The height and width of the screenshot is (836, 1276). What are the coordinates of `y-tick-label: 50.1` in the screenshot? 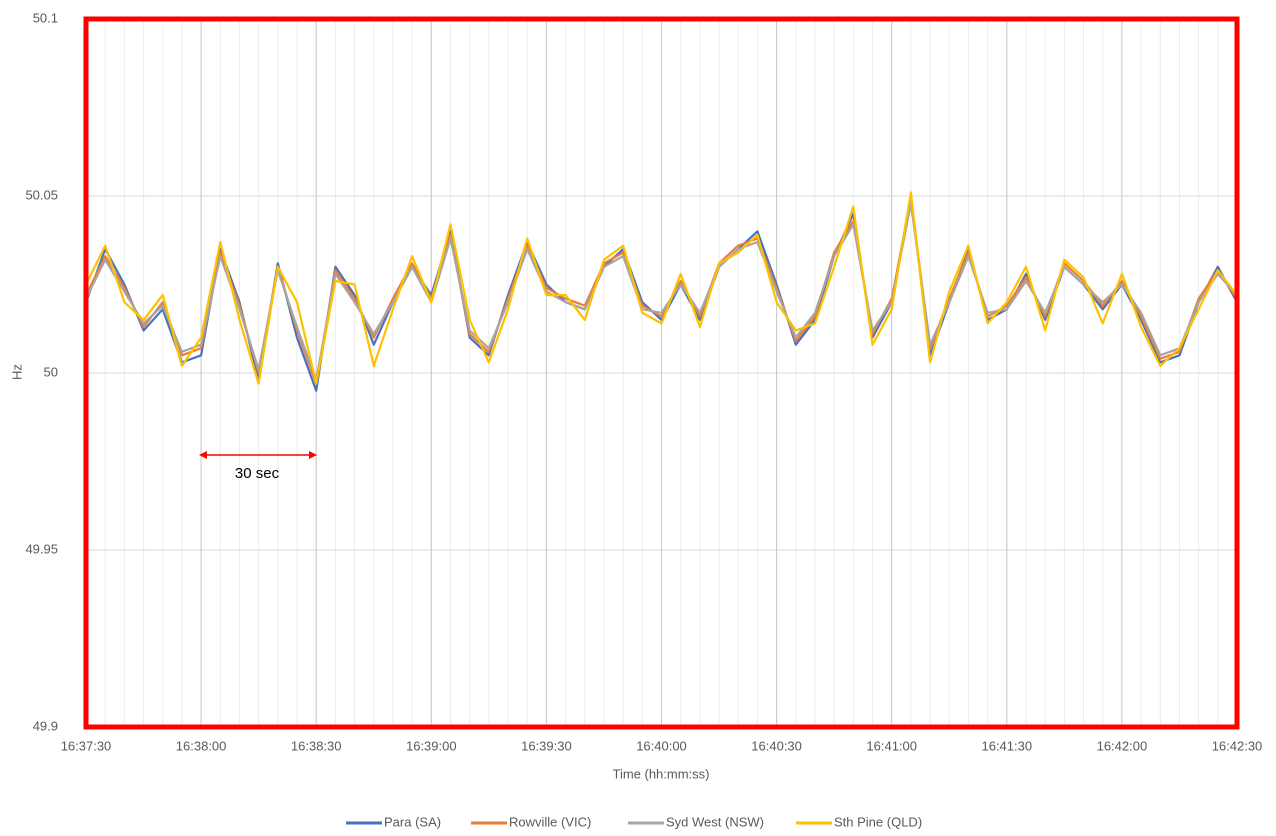 It's located at (45, 17).